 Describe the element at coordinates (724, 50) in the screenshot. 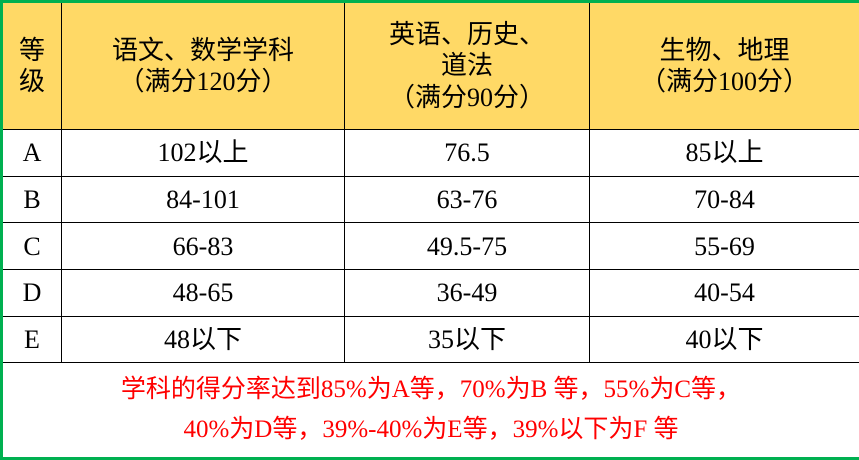

I see `header-line: 生物、地理` at that location.